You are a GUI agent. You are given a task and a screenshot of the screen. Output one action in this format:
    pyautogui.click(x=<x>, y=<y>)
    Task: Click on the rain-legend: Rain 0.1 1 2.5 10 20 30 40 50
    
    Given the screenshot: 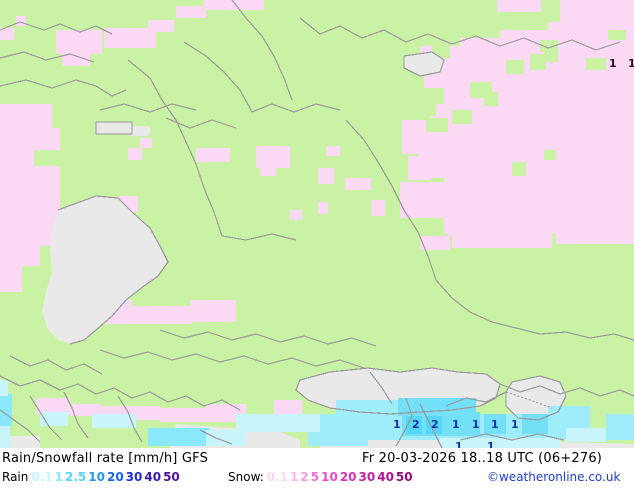 What is the action you would take?
    pyautogui.click(x=92, y=477)
    